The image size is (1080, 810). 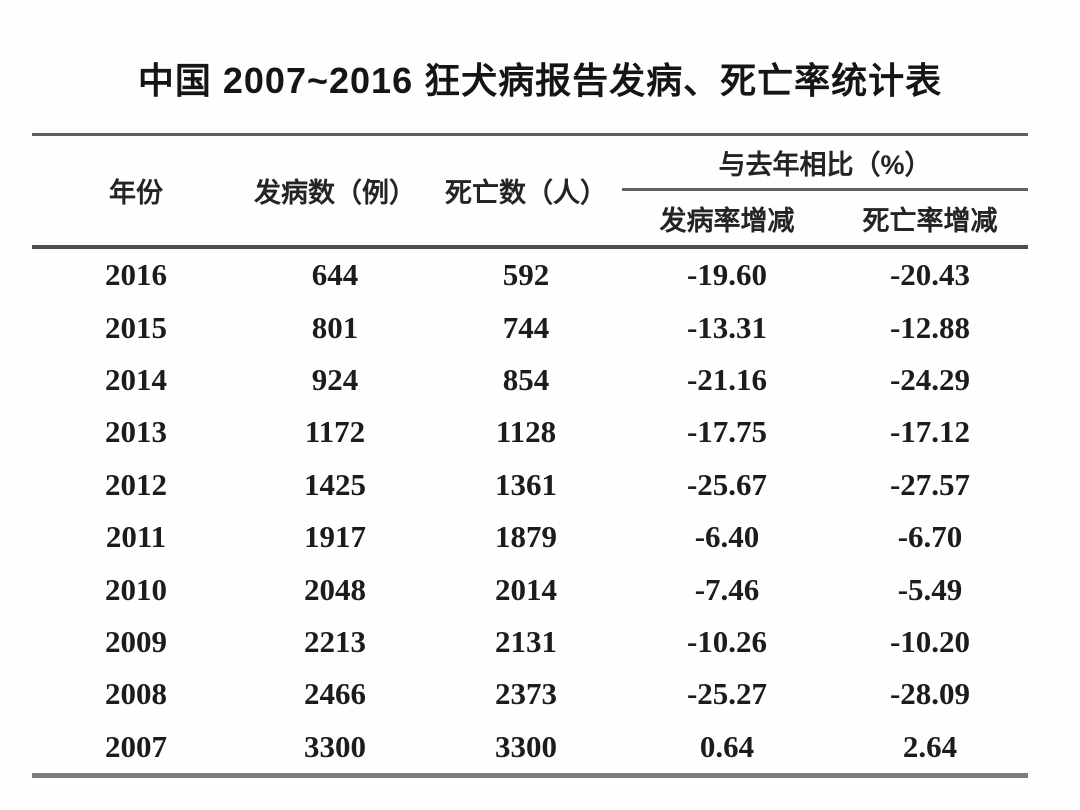 What do you see at coordinates (136, 537) in the screenshot?
I see `cell-year: 2011` at bounding box center [136, 537].